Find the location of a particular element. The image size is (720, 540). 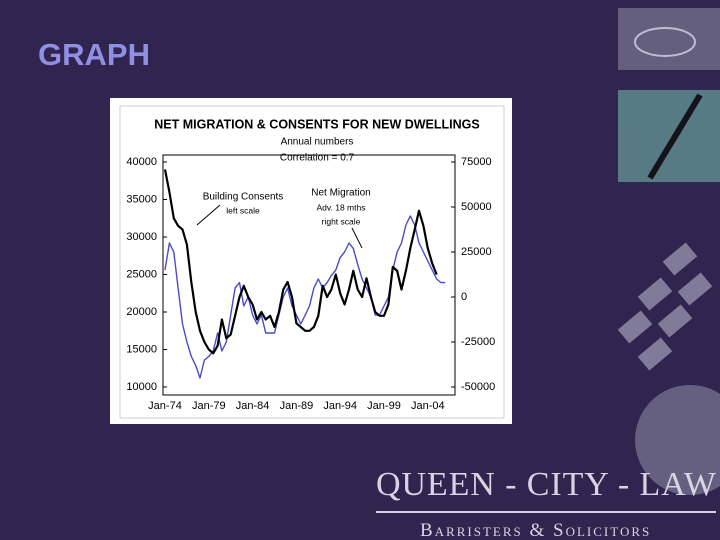

x-tick-label: Jan-94 is located at coordinates (340, 406).